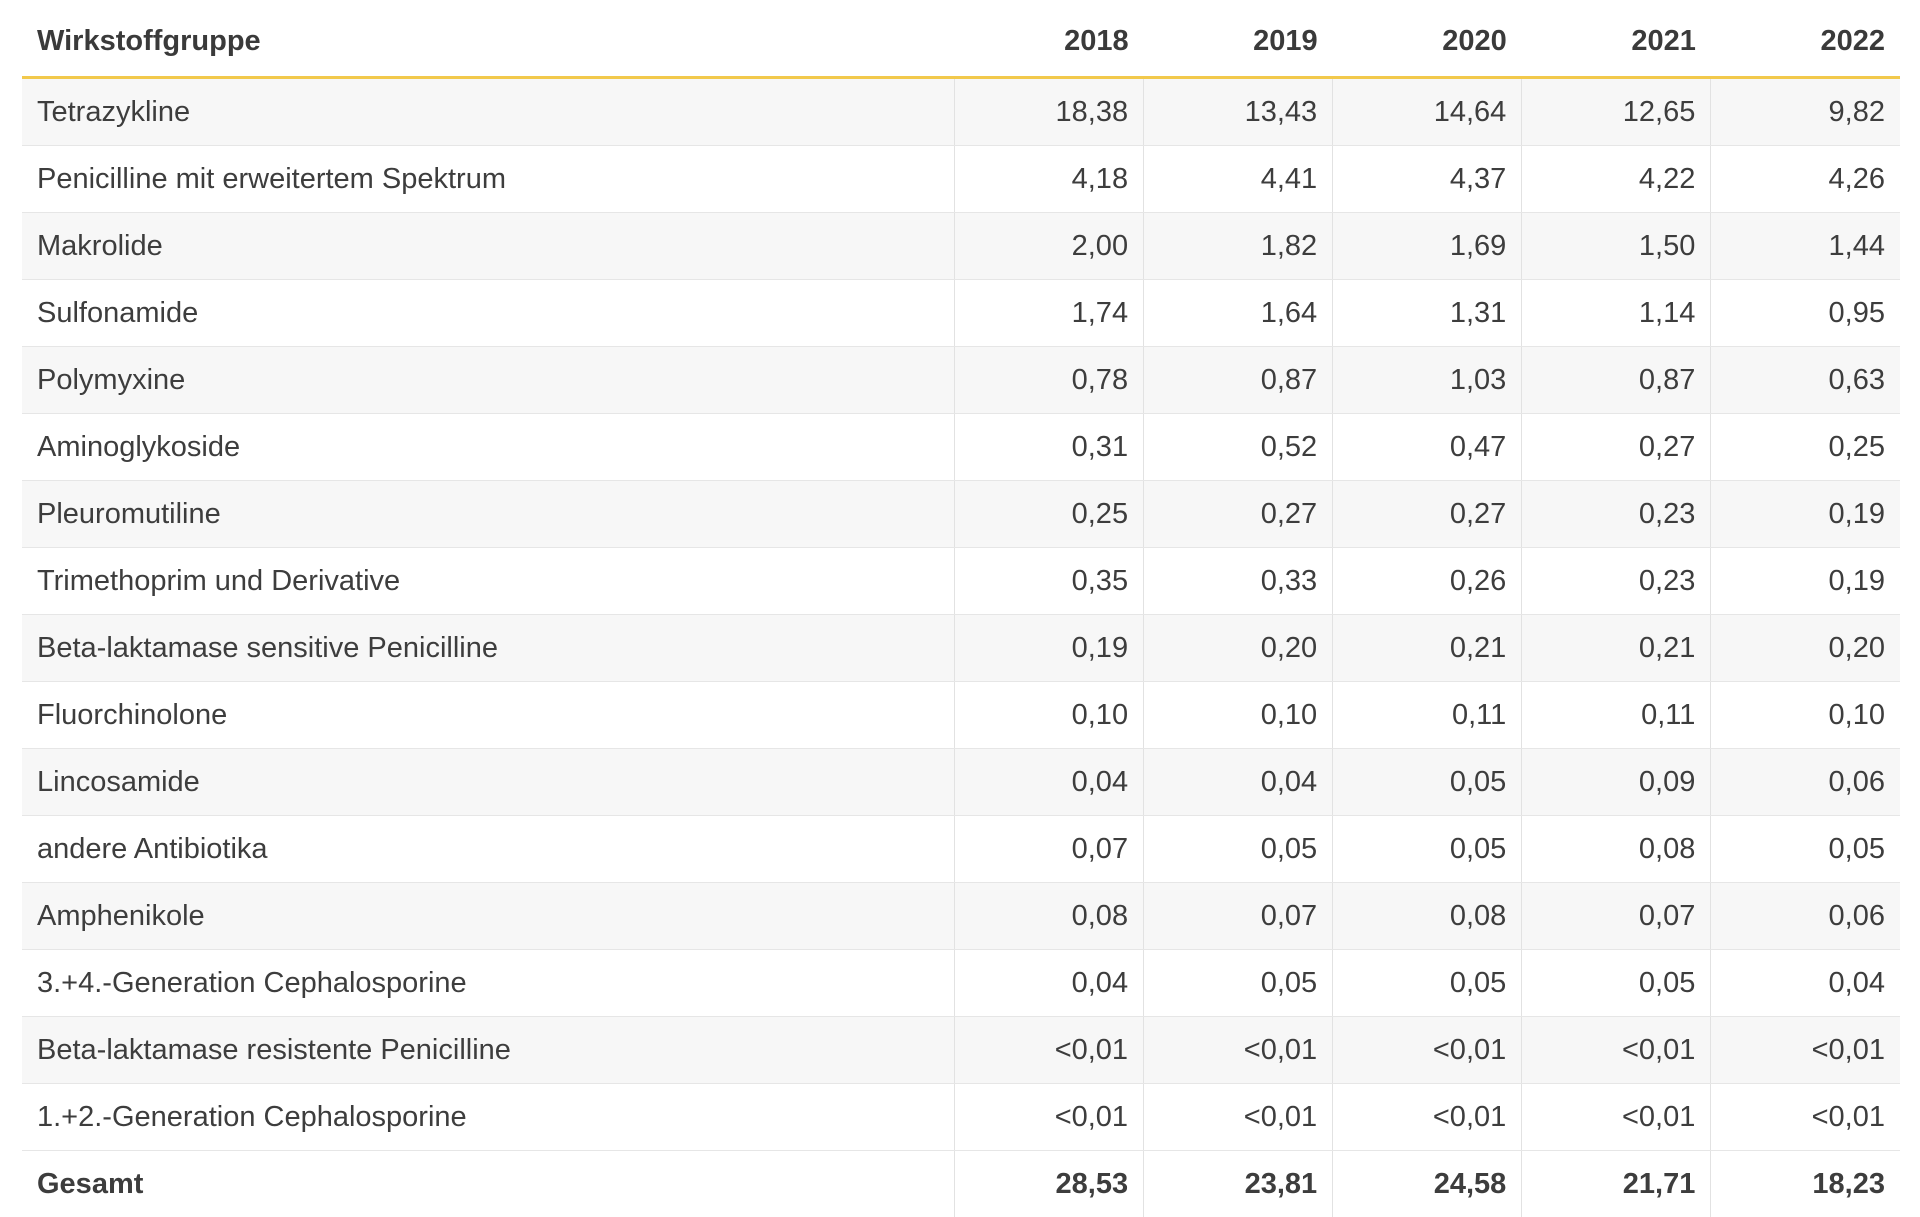 The width and height of the screenshot is (1920, 1217). Describe the element at coordinates (1238, 313) in the screenshot. I see `cell-value: 1,64` at that location.